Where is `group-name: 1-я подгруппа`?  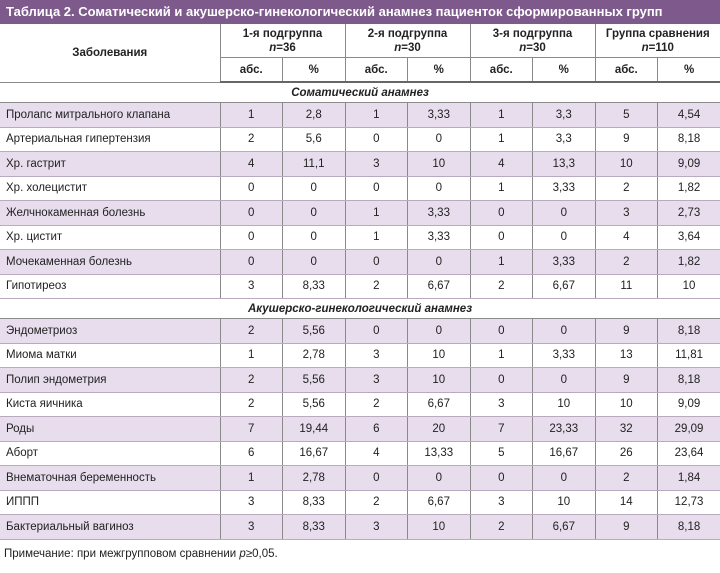
group-name: 1-я подгруппа is located at coordinates (282, 33).